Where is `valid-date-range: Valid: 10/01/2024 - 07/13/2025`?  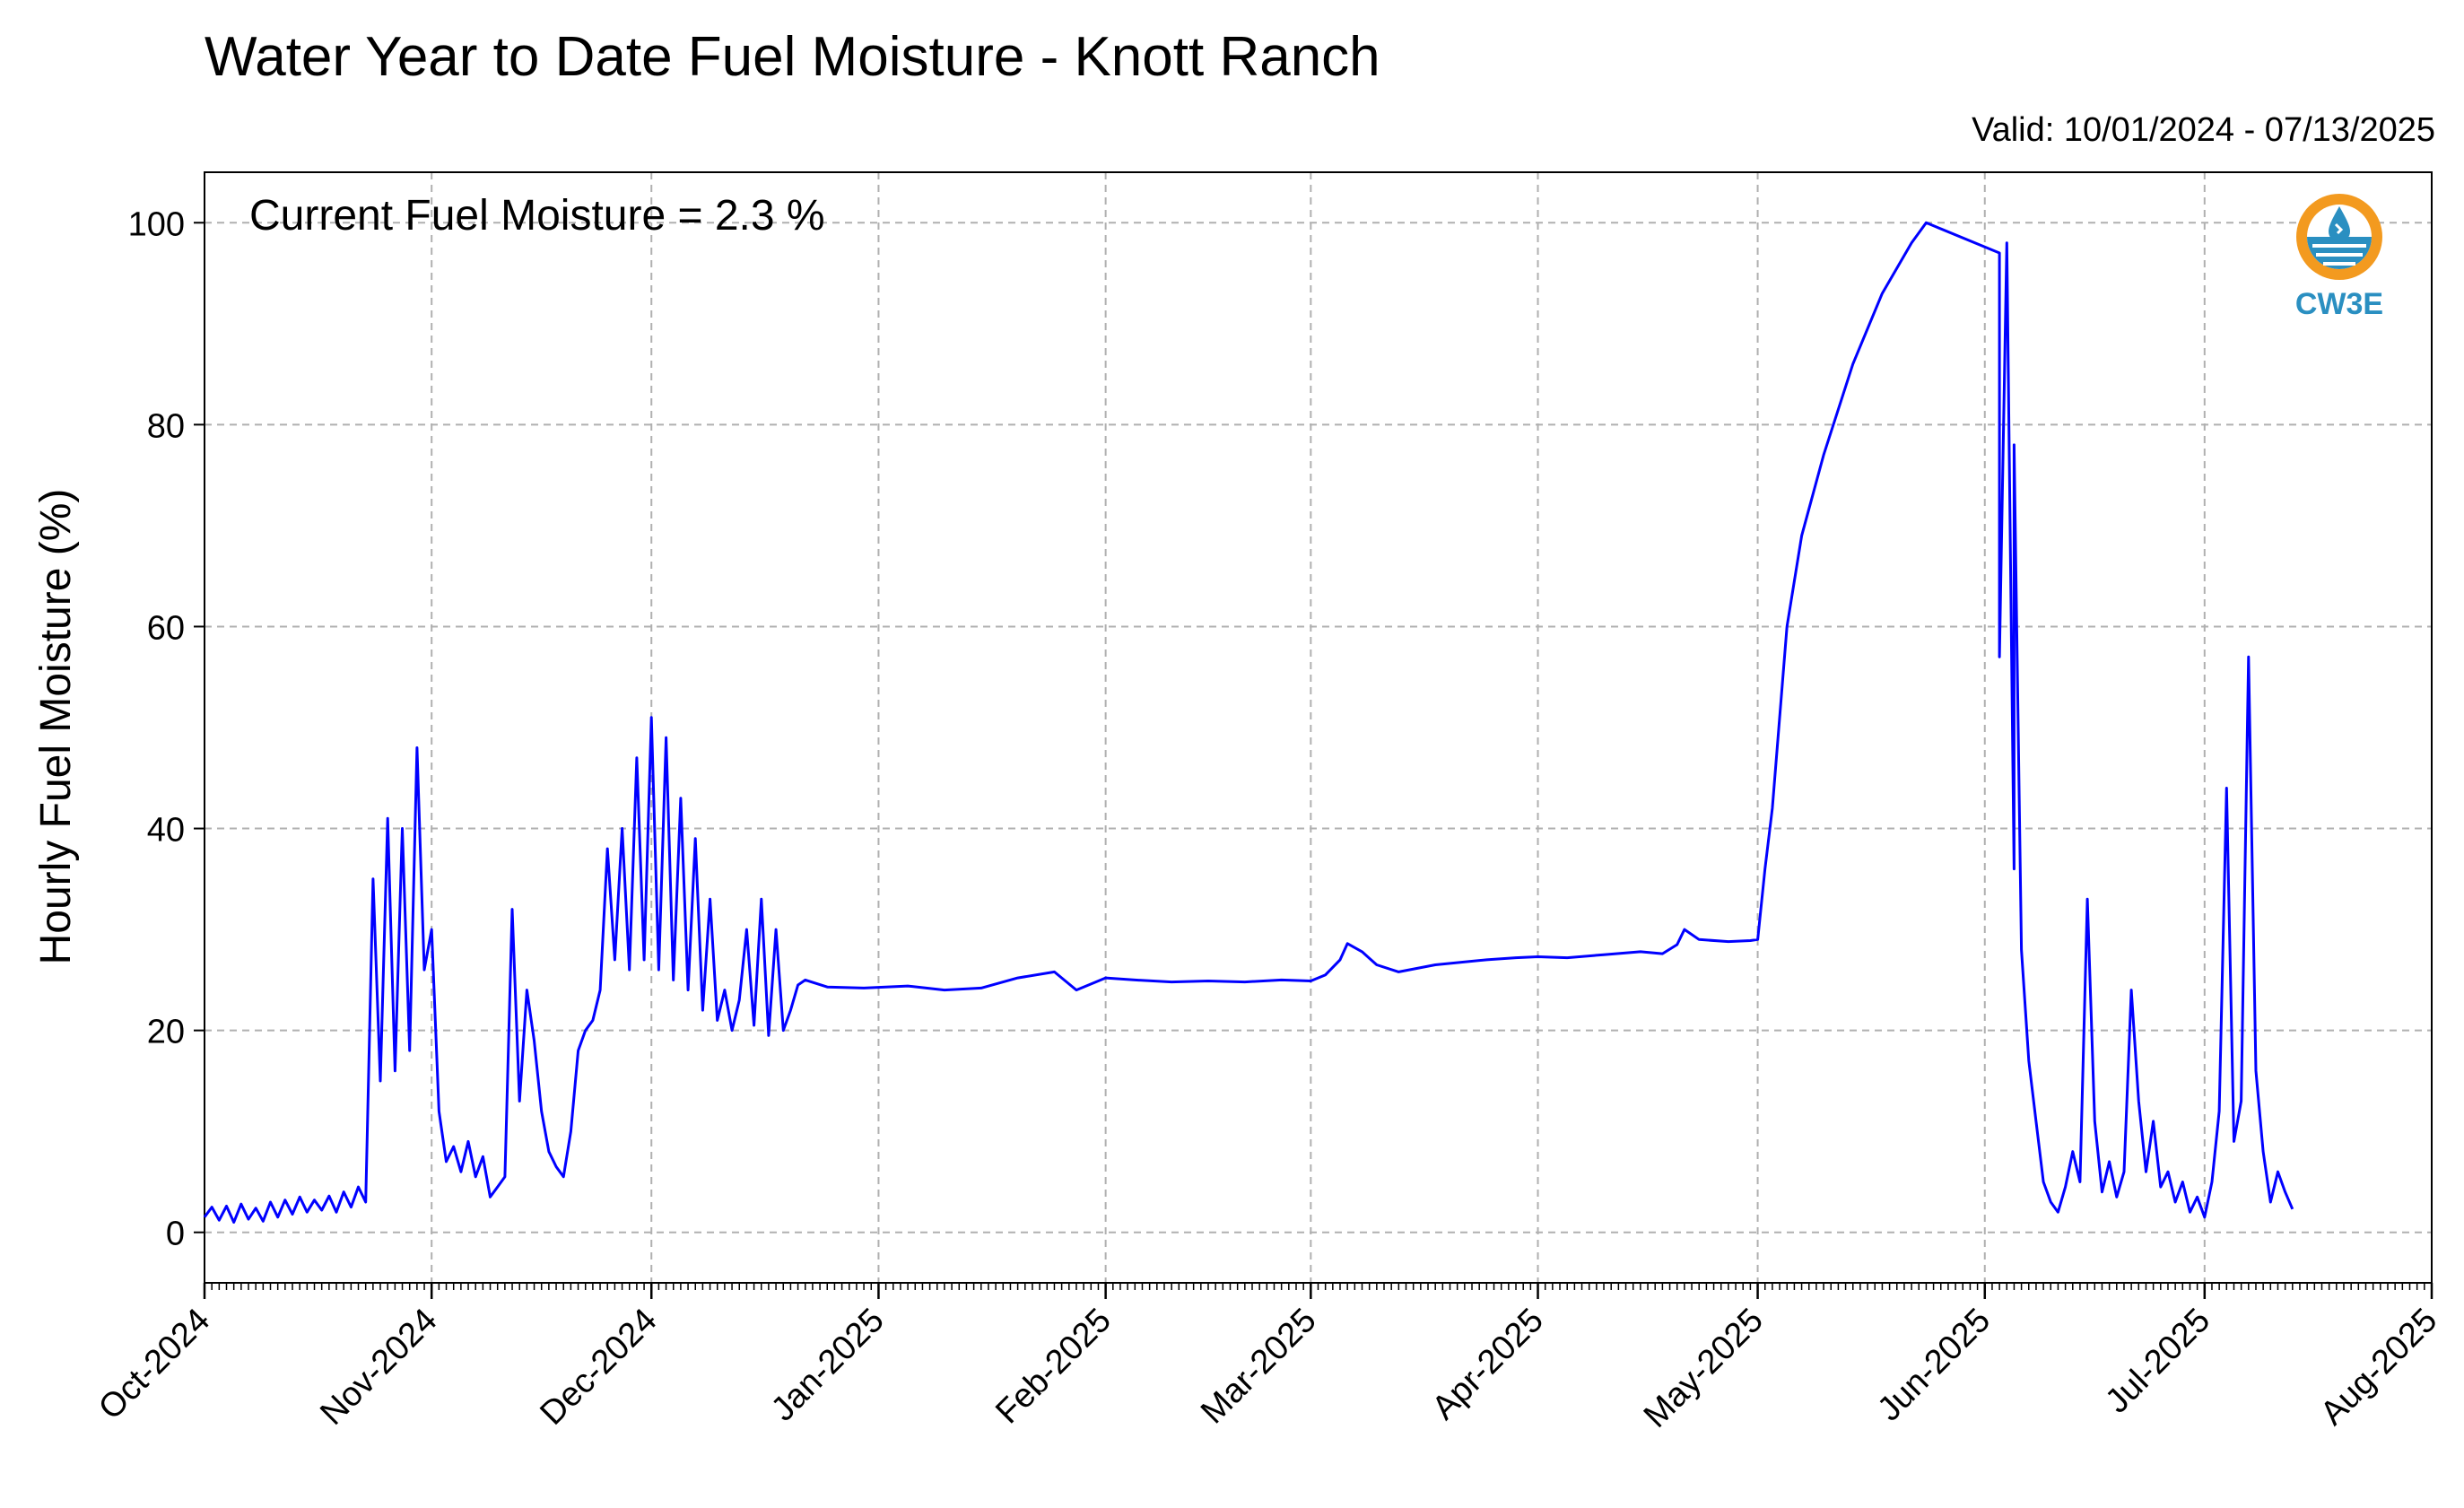 valid-date-range: Valid: 10/01/2024 - 07/13/2025 is located at coordinates (2203, 130).